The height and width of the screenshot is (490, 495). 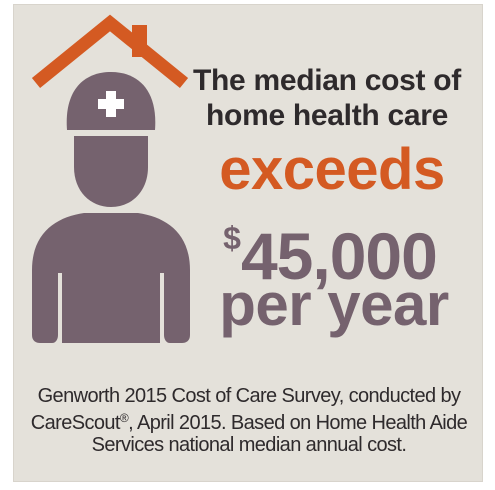 What do you see at coordinates (297, 423) in the screenshot?
I see `source-line-2-rest: , April 2015. Based on Home Health Aide` at bounding box center [297, 423].